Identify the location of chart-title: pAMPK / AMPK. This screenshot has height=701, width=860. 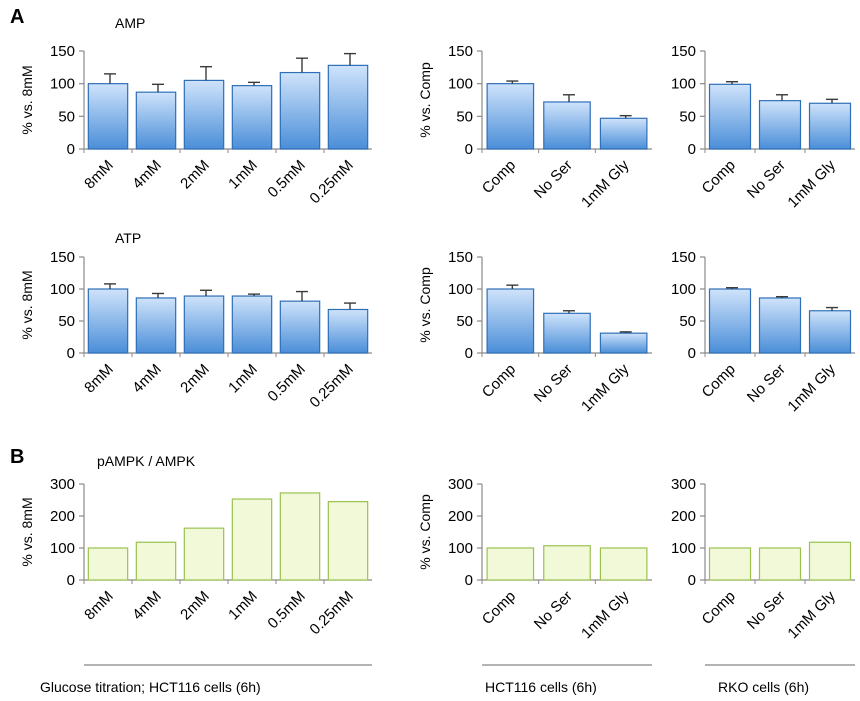
(146, 461).